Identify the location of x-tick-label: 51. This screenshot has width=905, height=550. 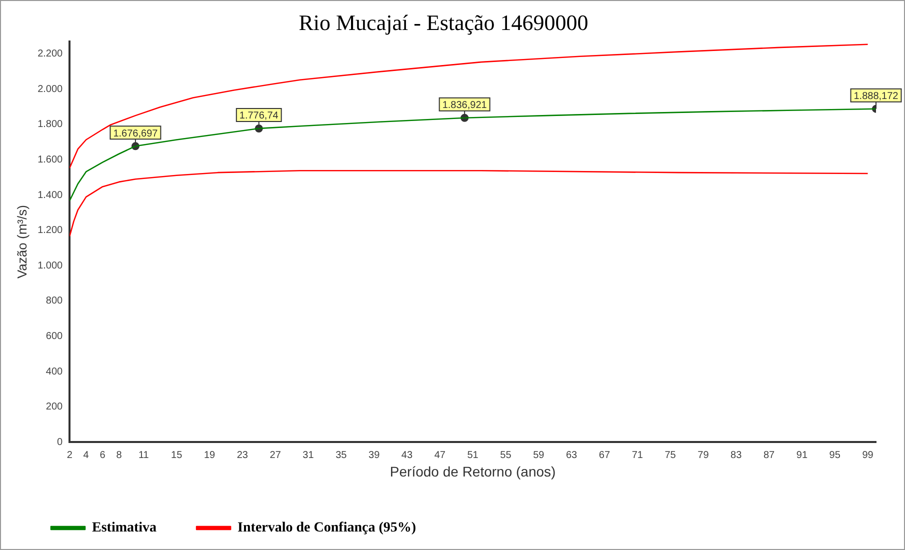
(473, 455).